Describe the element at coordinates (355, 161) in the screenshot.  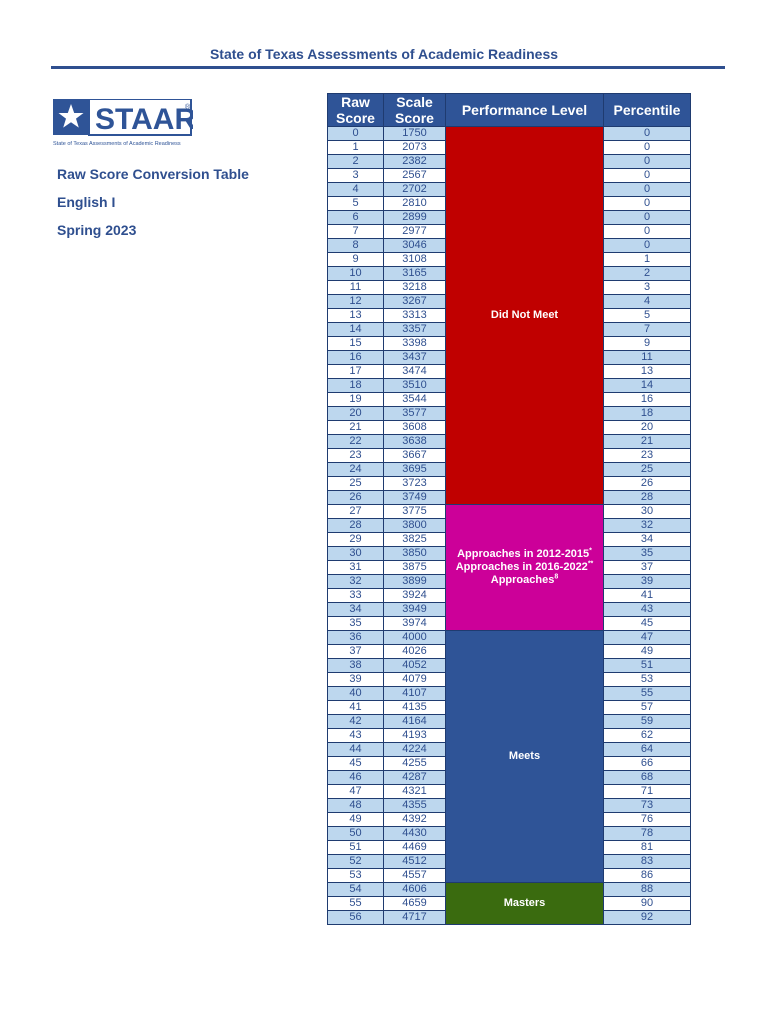
I see `raw-score-cell: 2` at that location.